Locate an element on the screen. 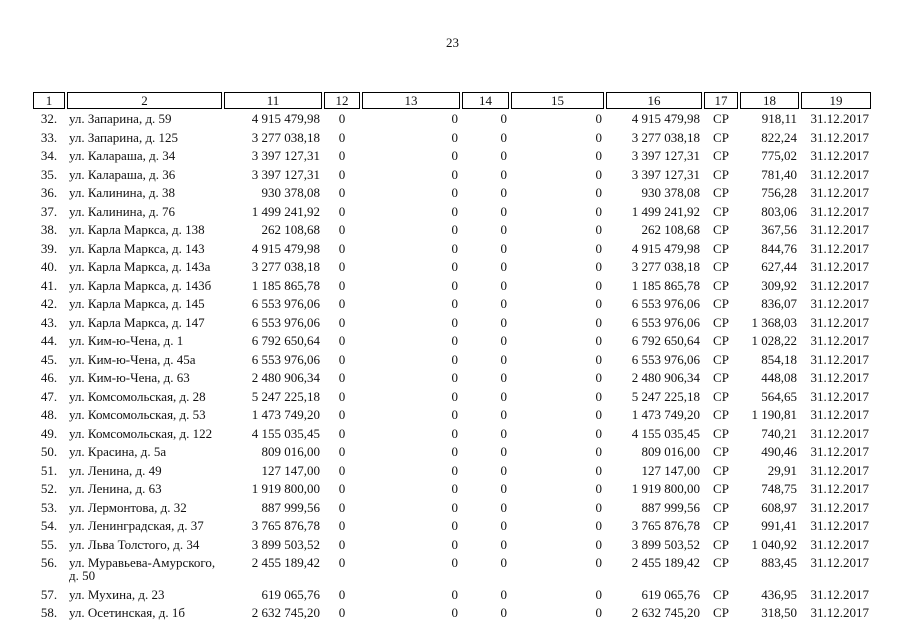  col18-cell: 627,44 is located at coordinates (779, 266).